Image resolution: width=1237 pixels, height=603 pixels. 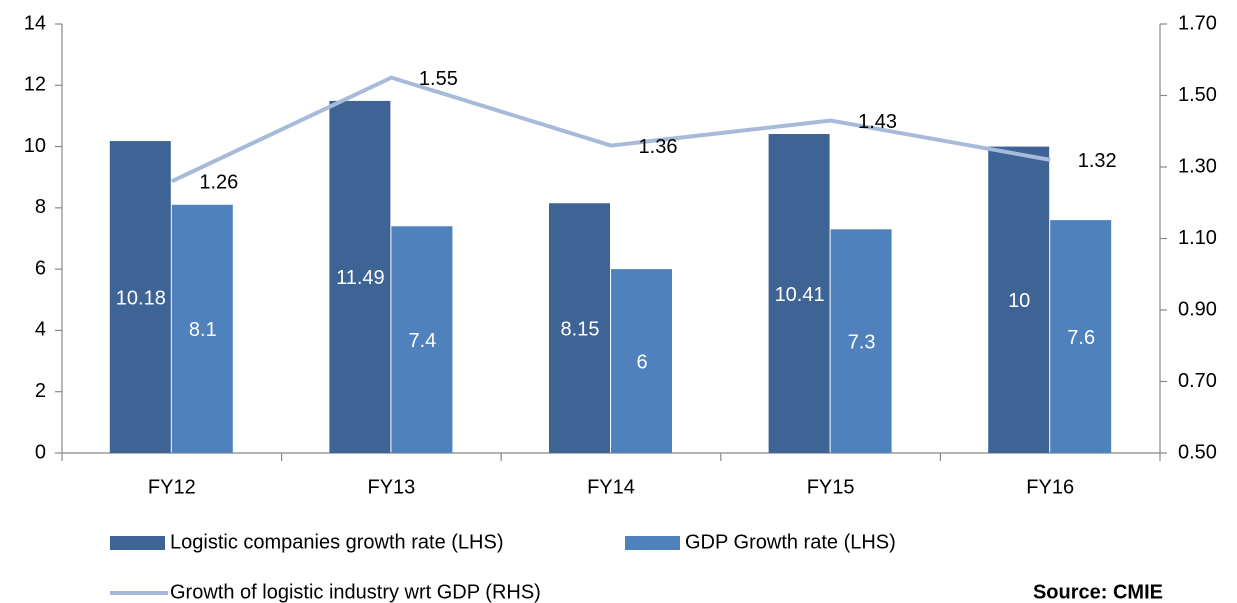 I want to click on y-tick-label: 14, so click(x=35, y=23).